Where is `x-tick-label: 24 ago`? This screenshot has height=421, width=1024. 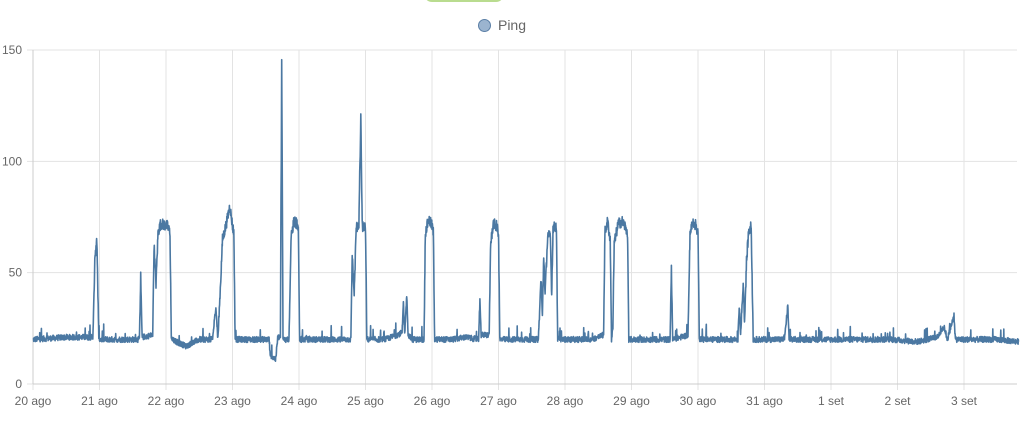
x-tick-label: 24 ago is located at coordinates (299, 401).